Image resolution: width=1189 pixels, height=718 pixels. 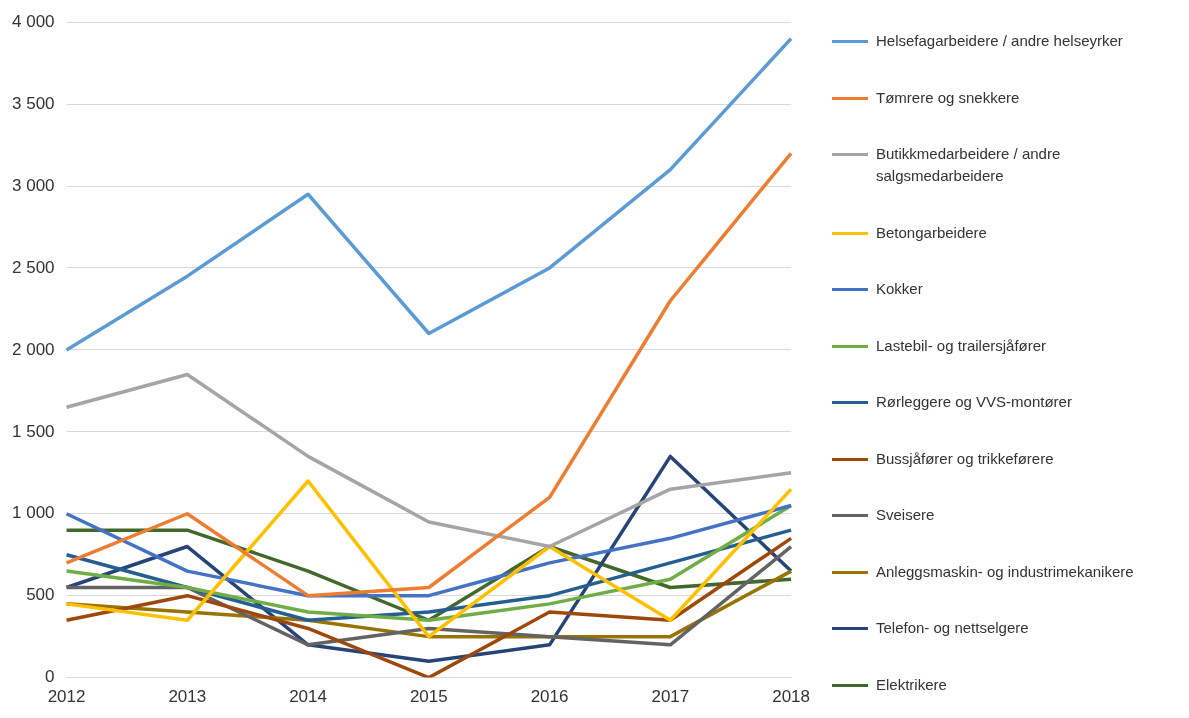 What do you see at coordinates (428, 697) in the screenshot?
I see `x-tick-label: 2015` at bounding box center [428, 697].